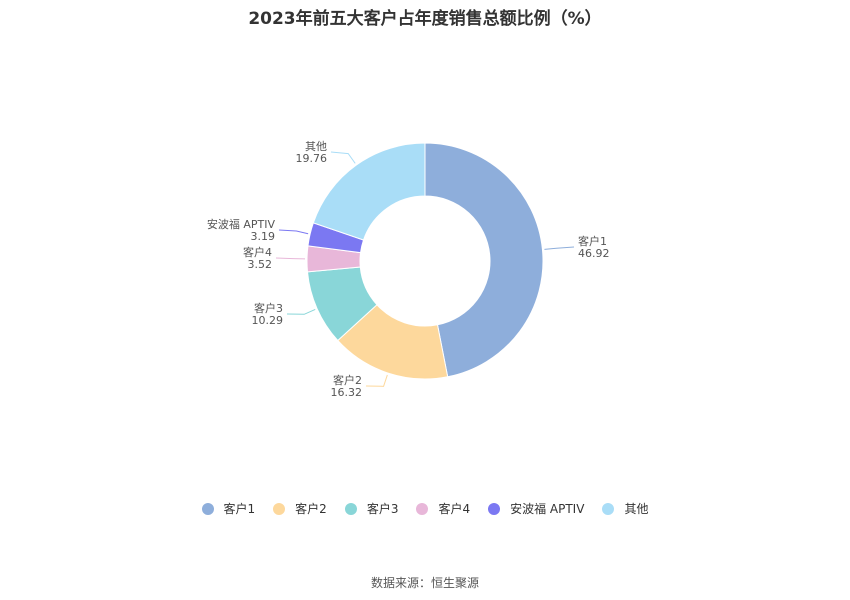 This screenshot has height=600, width=850. I want to click on slice-label-aptiv: 安波福 APTIV, so click(241, 224).